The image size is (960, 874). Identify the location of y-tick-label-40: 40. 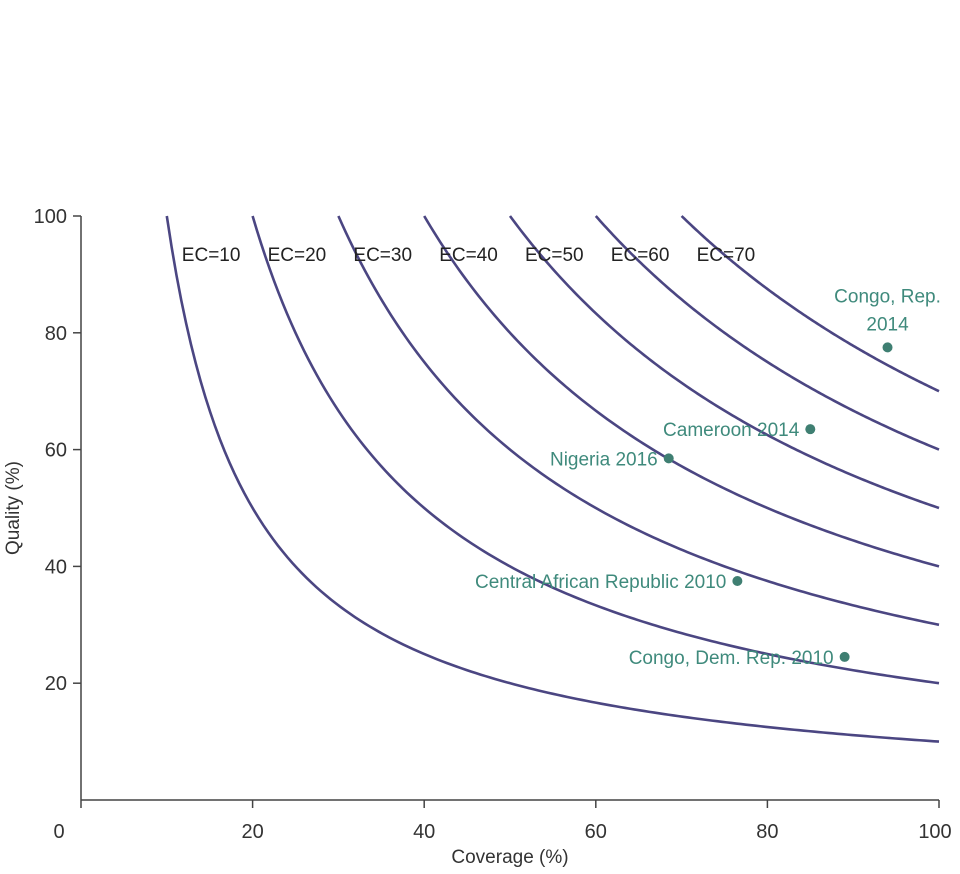
(56, 567).